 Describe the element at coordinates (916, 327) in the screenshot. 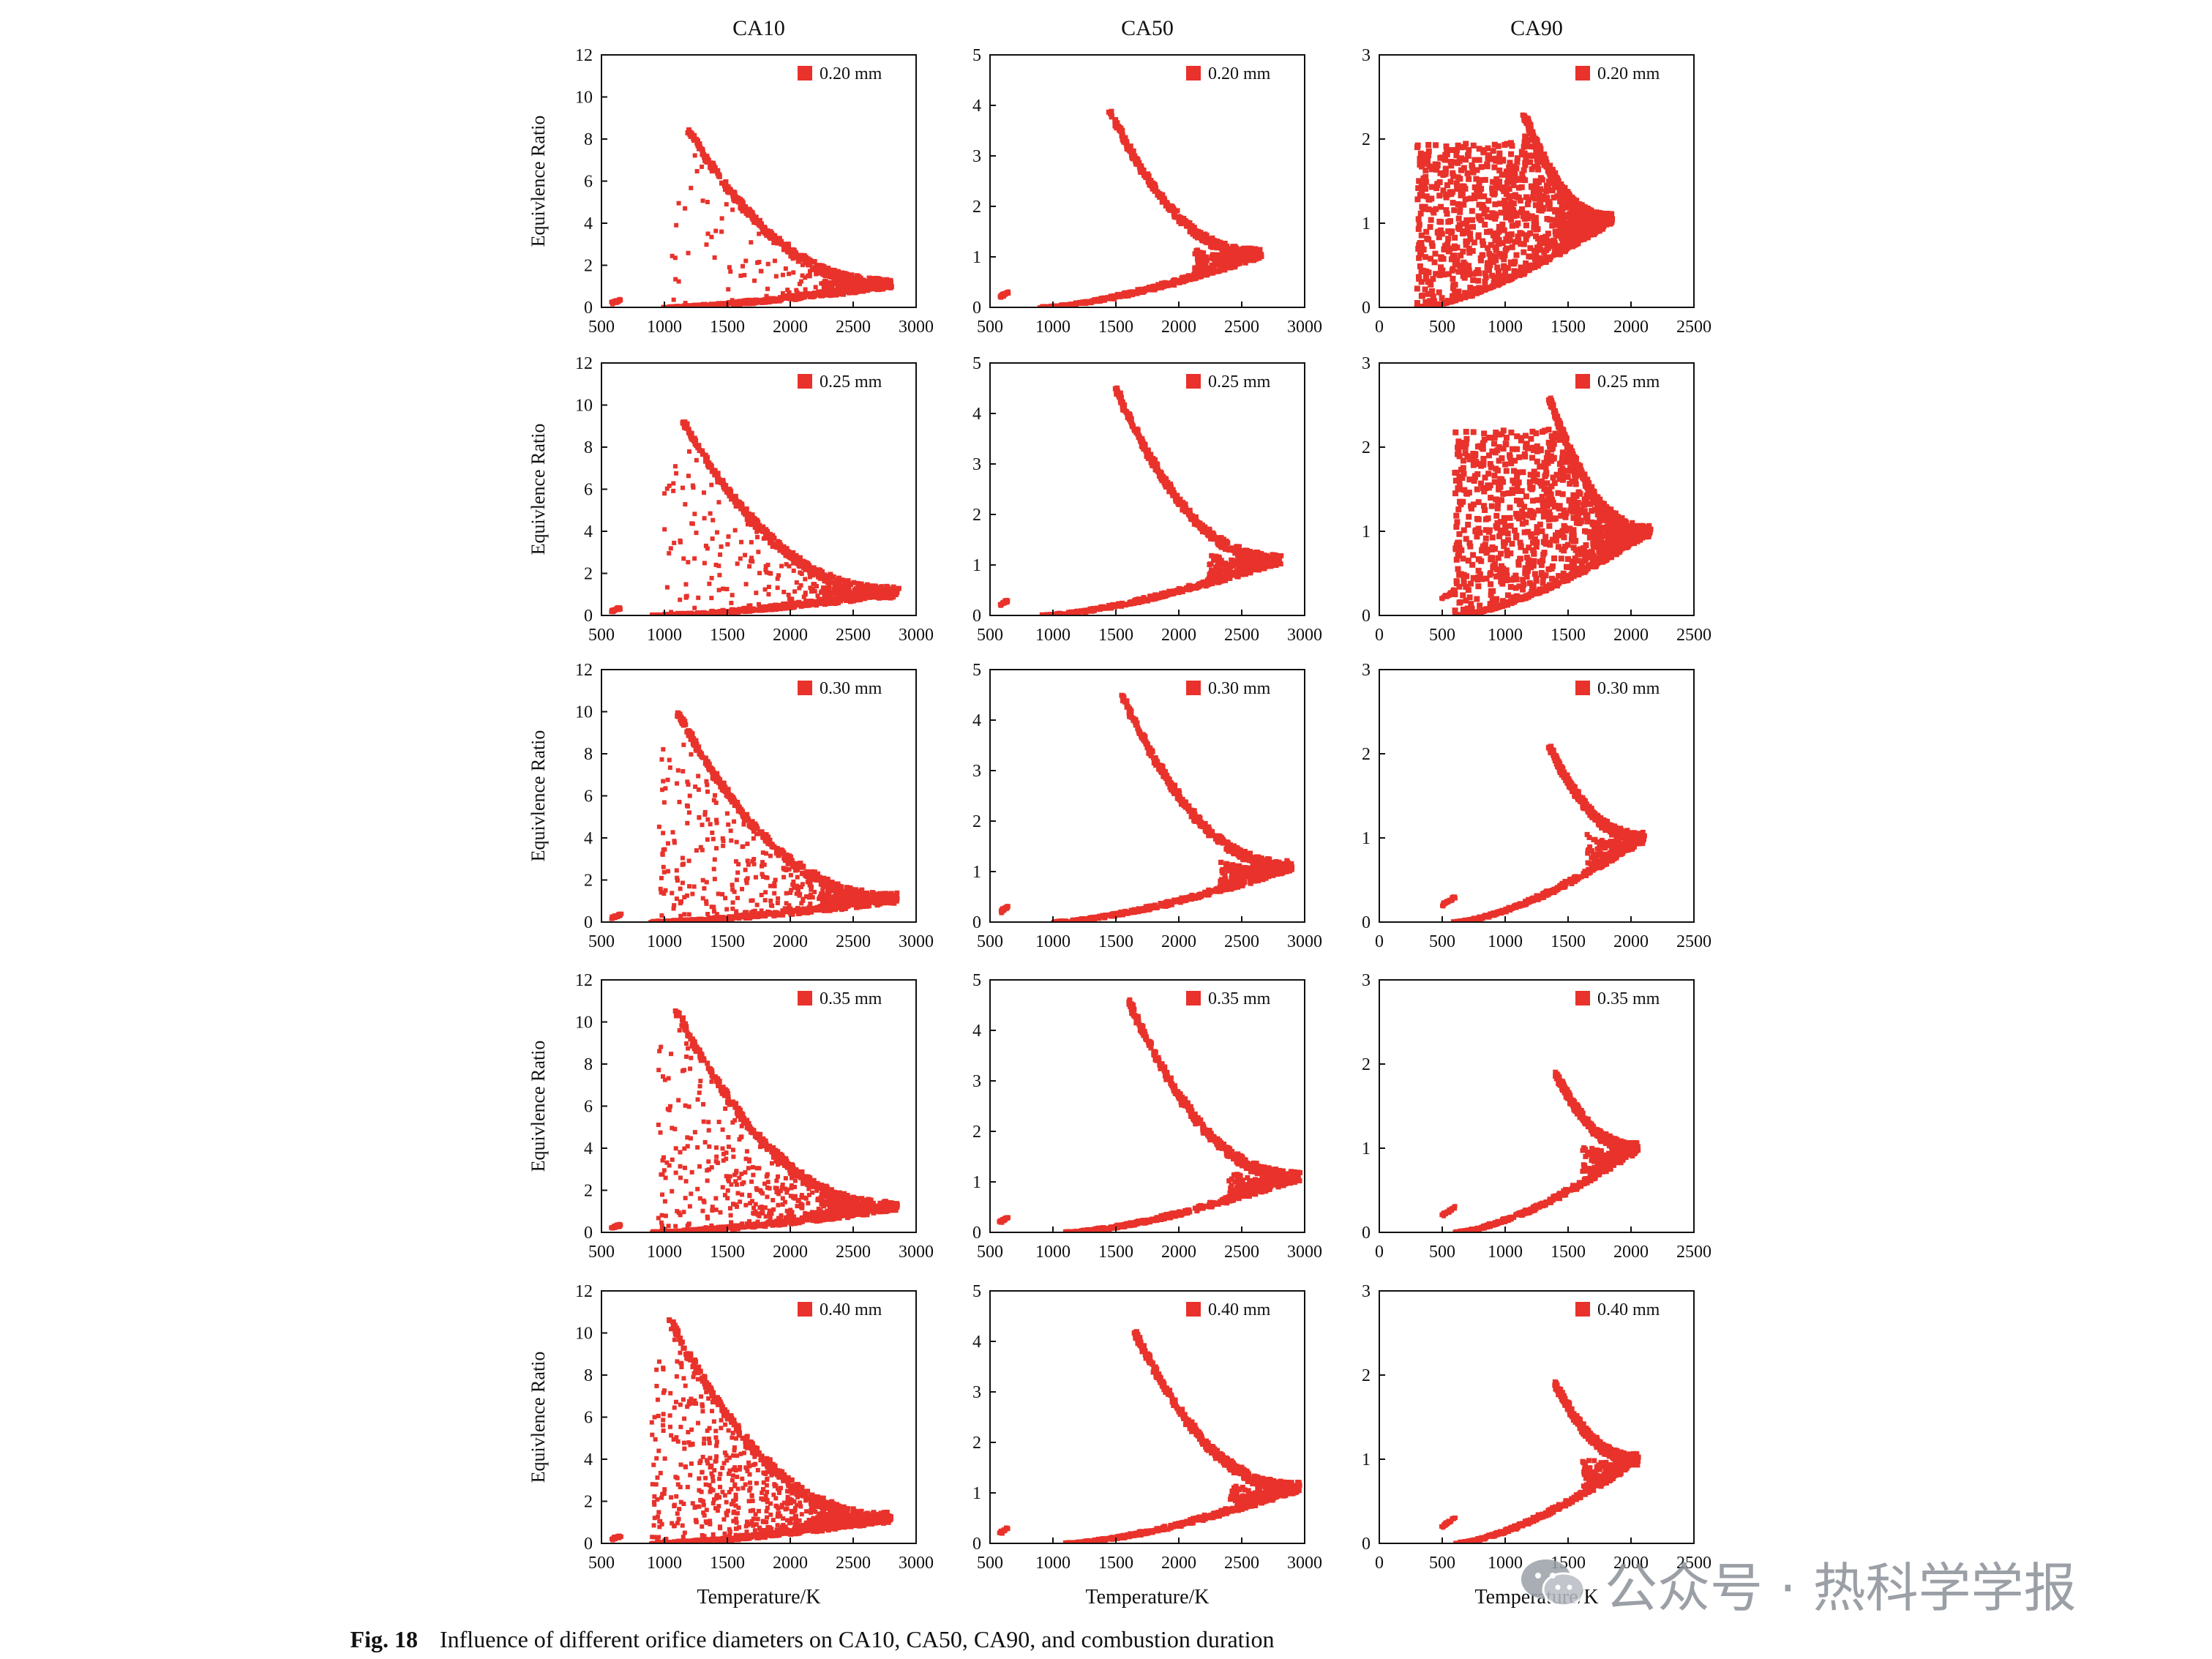

I see `x-tick-label: 3000` at that location.